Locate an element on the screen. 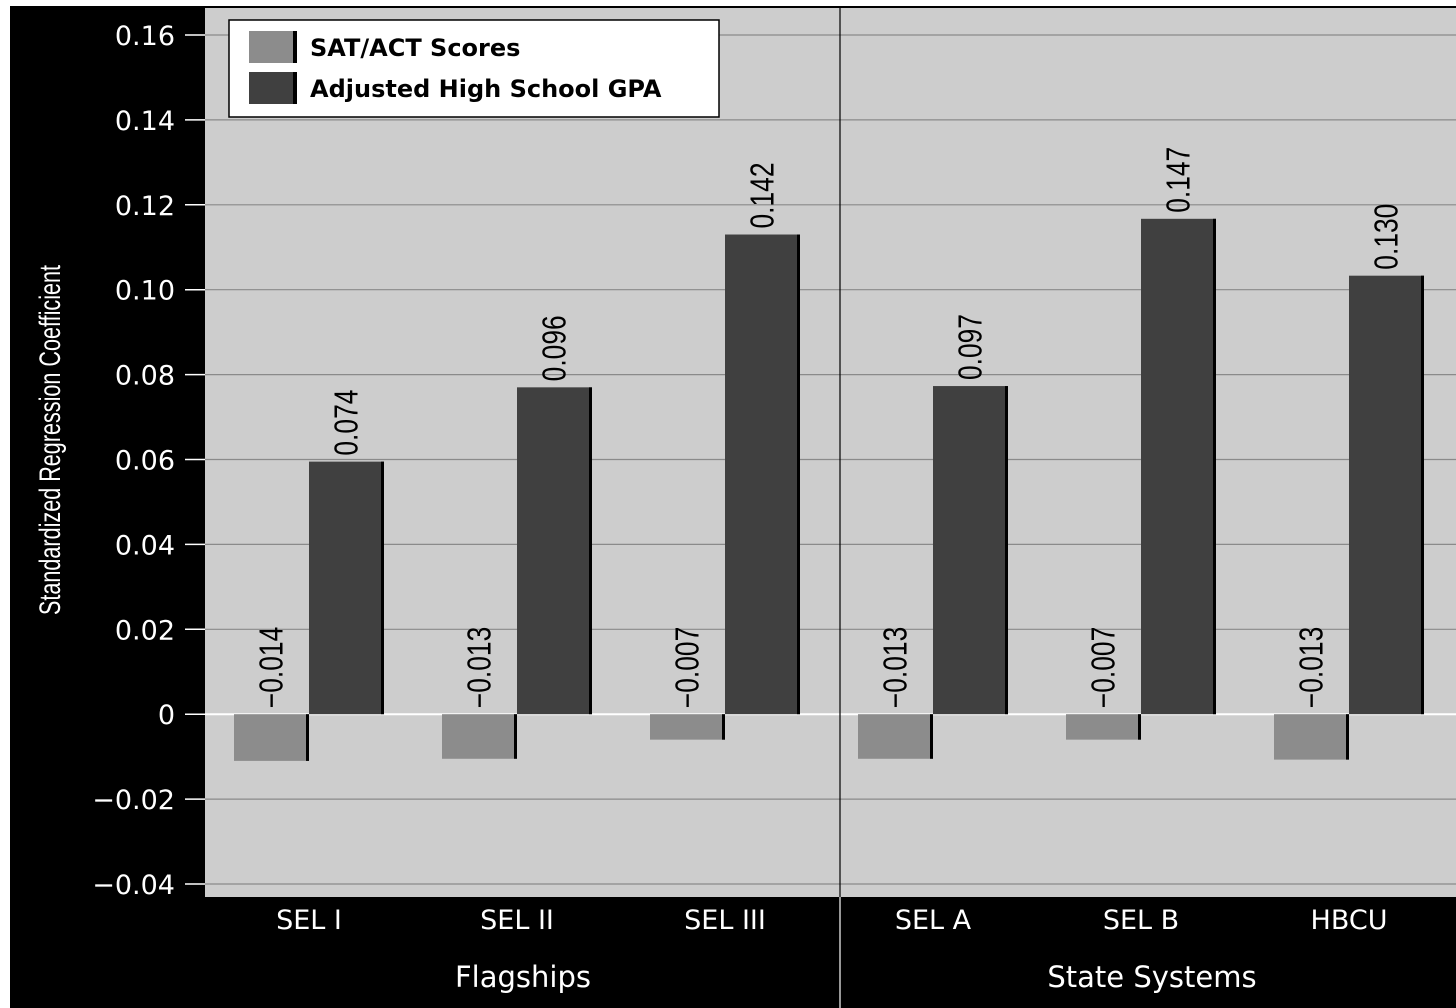 This screenshot has width=1456, height=1008. y-tick-label: 0.14 is located at coordinates (145, 121).